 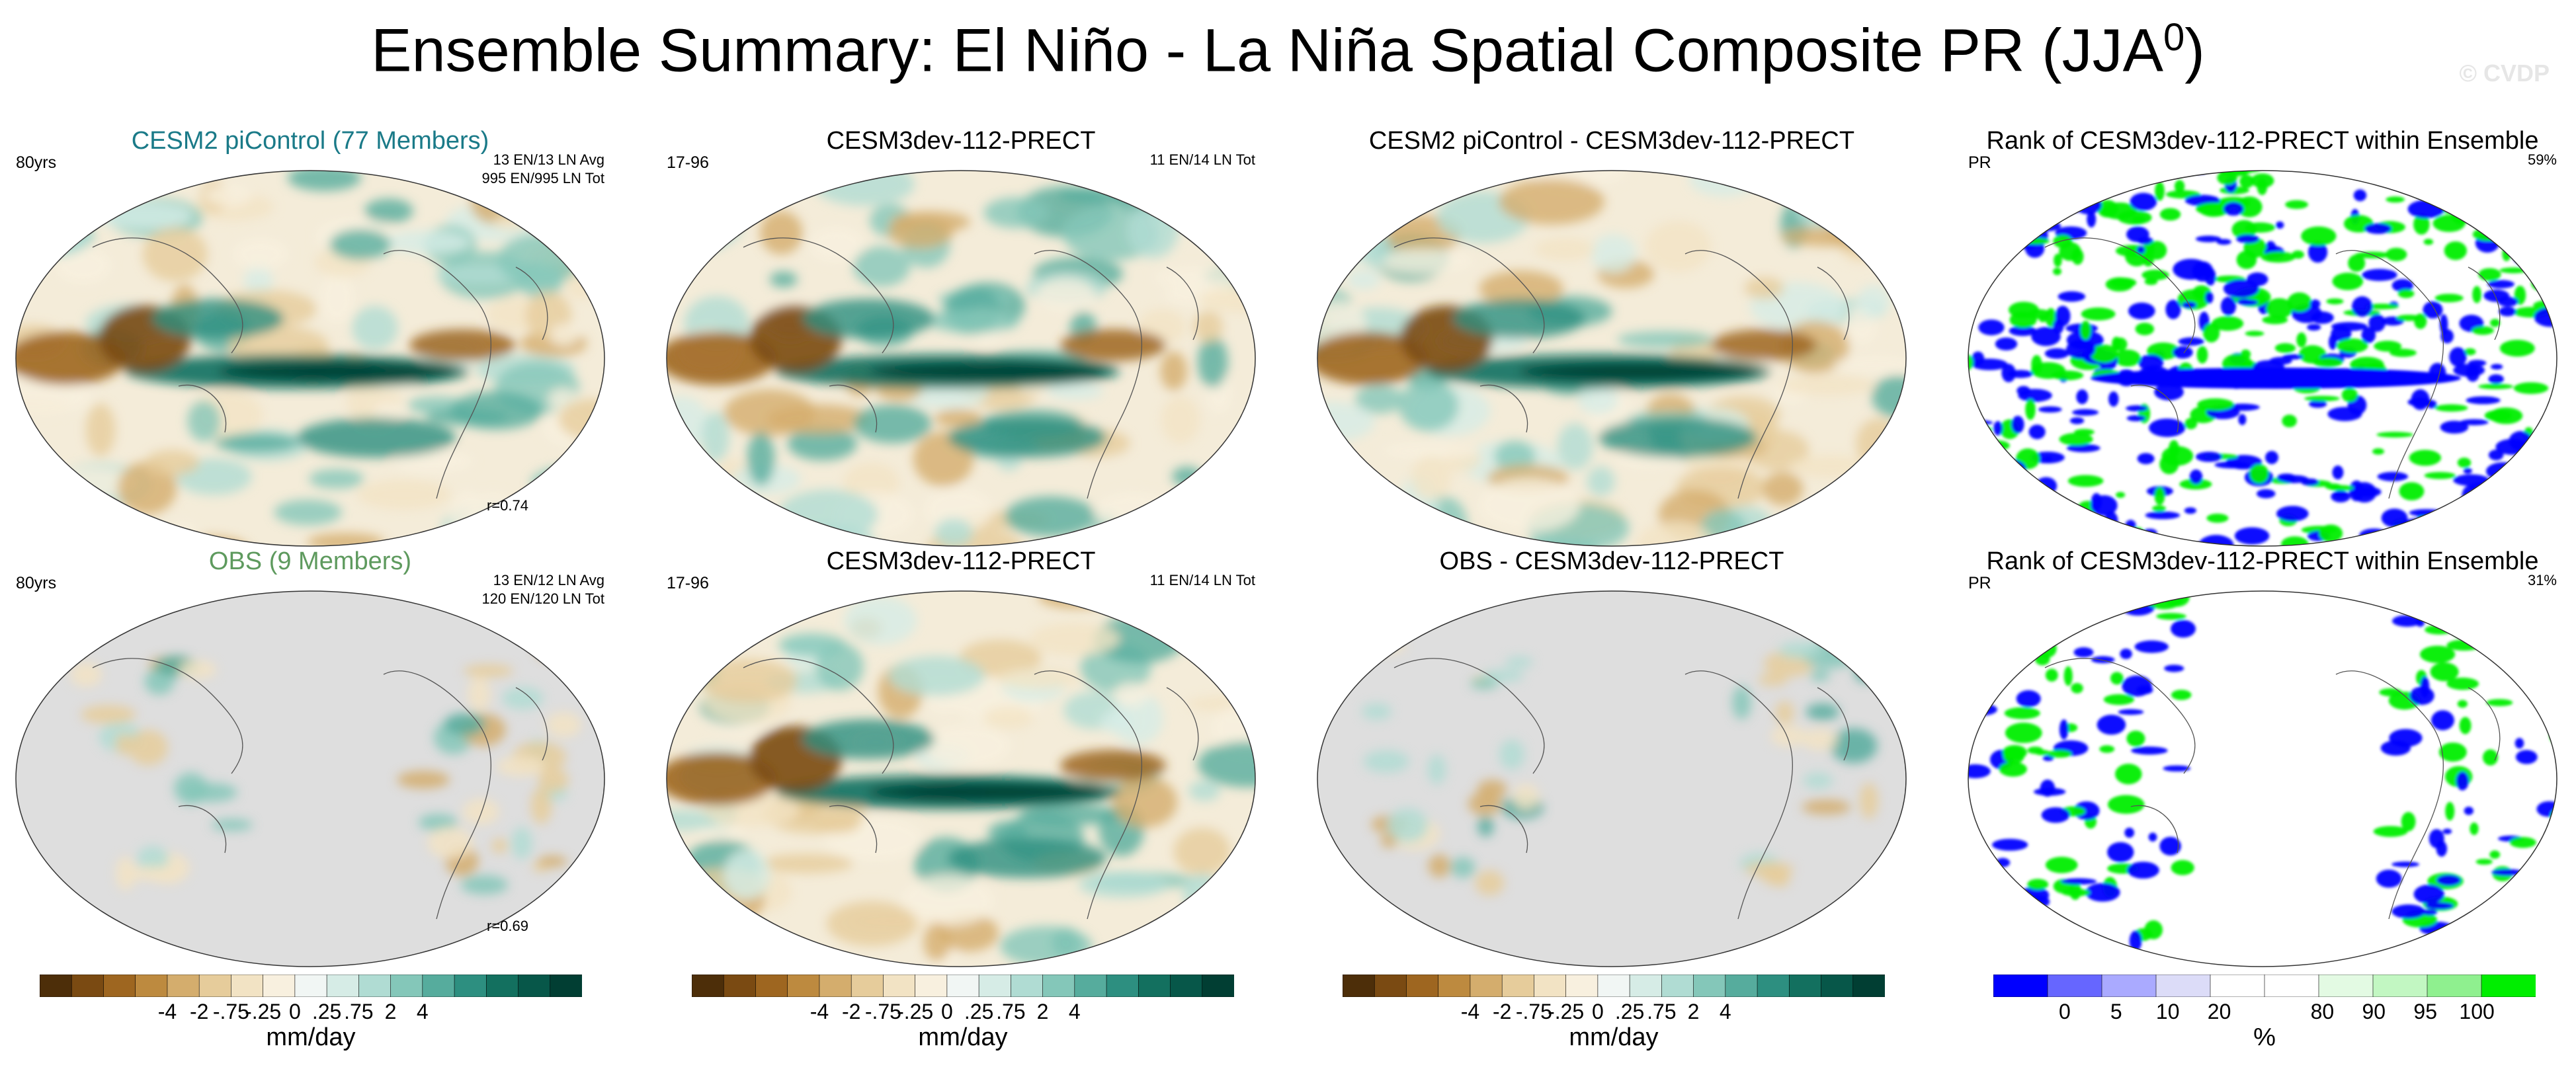 I want to click on colorbar-tick-label: -4, so click(x=819, y=1011).